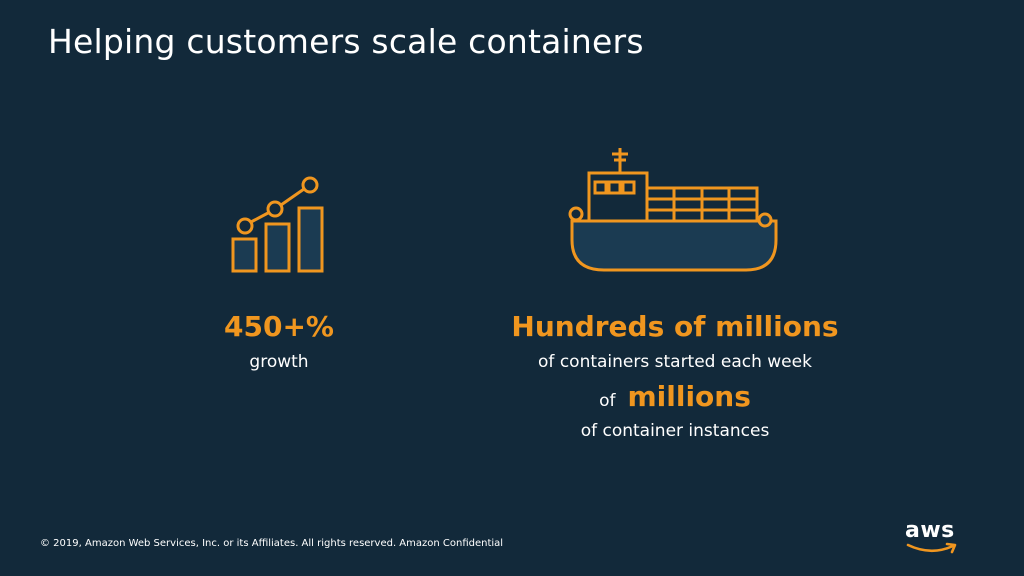 The height and width of the screenshot is (576, 1024). I want to click on aws-logo: aws, so click(932, 537).